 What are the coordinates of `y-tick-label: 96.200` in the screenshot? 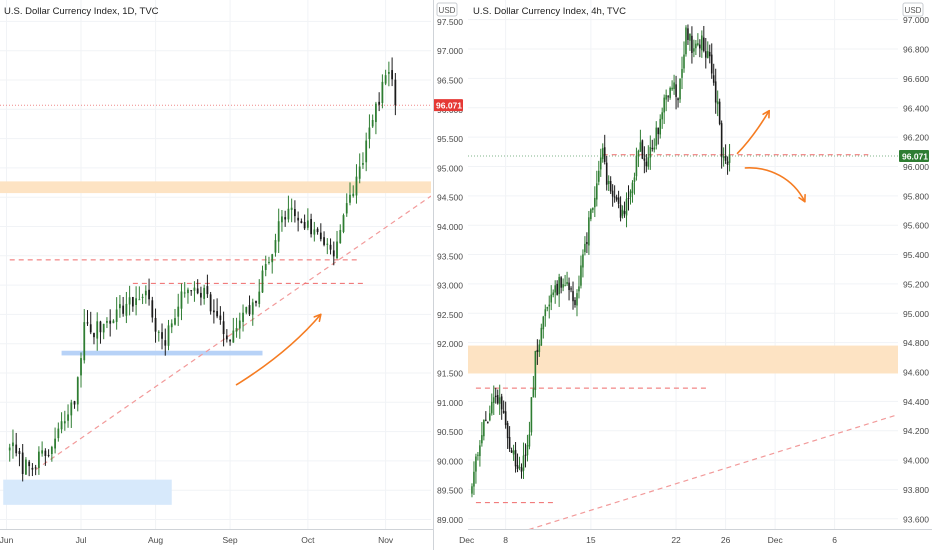 It's located at (916, 138).